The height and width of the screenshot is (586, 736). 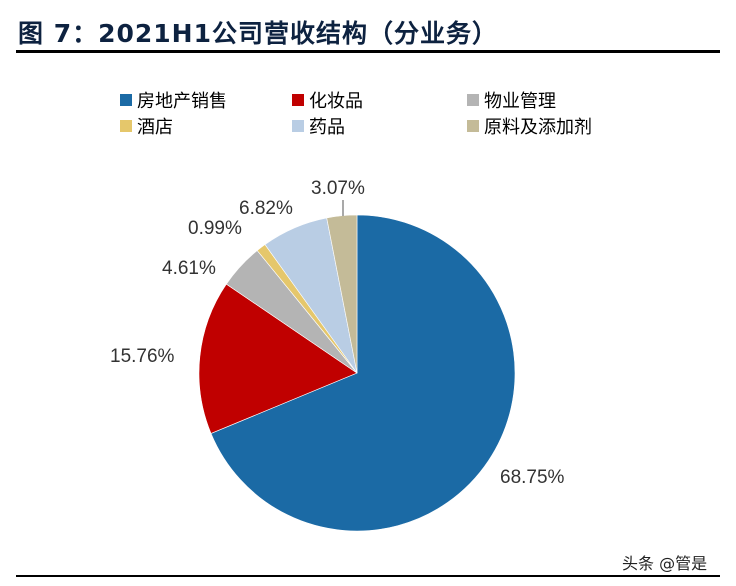 I want to click on legend-item: 房地产销售, so click(x=173, y=100).